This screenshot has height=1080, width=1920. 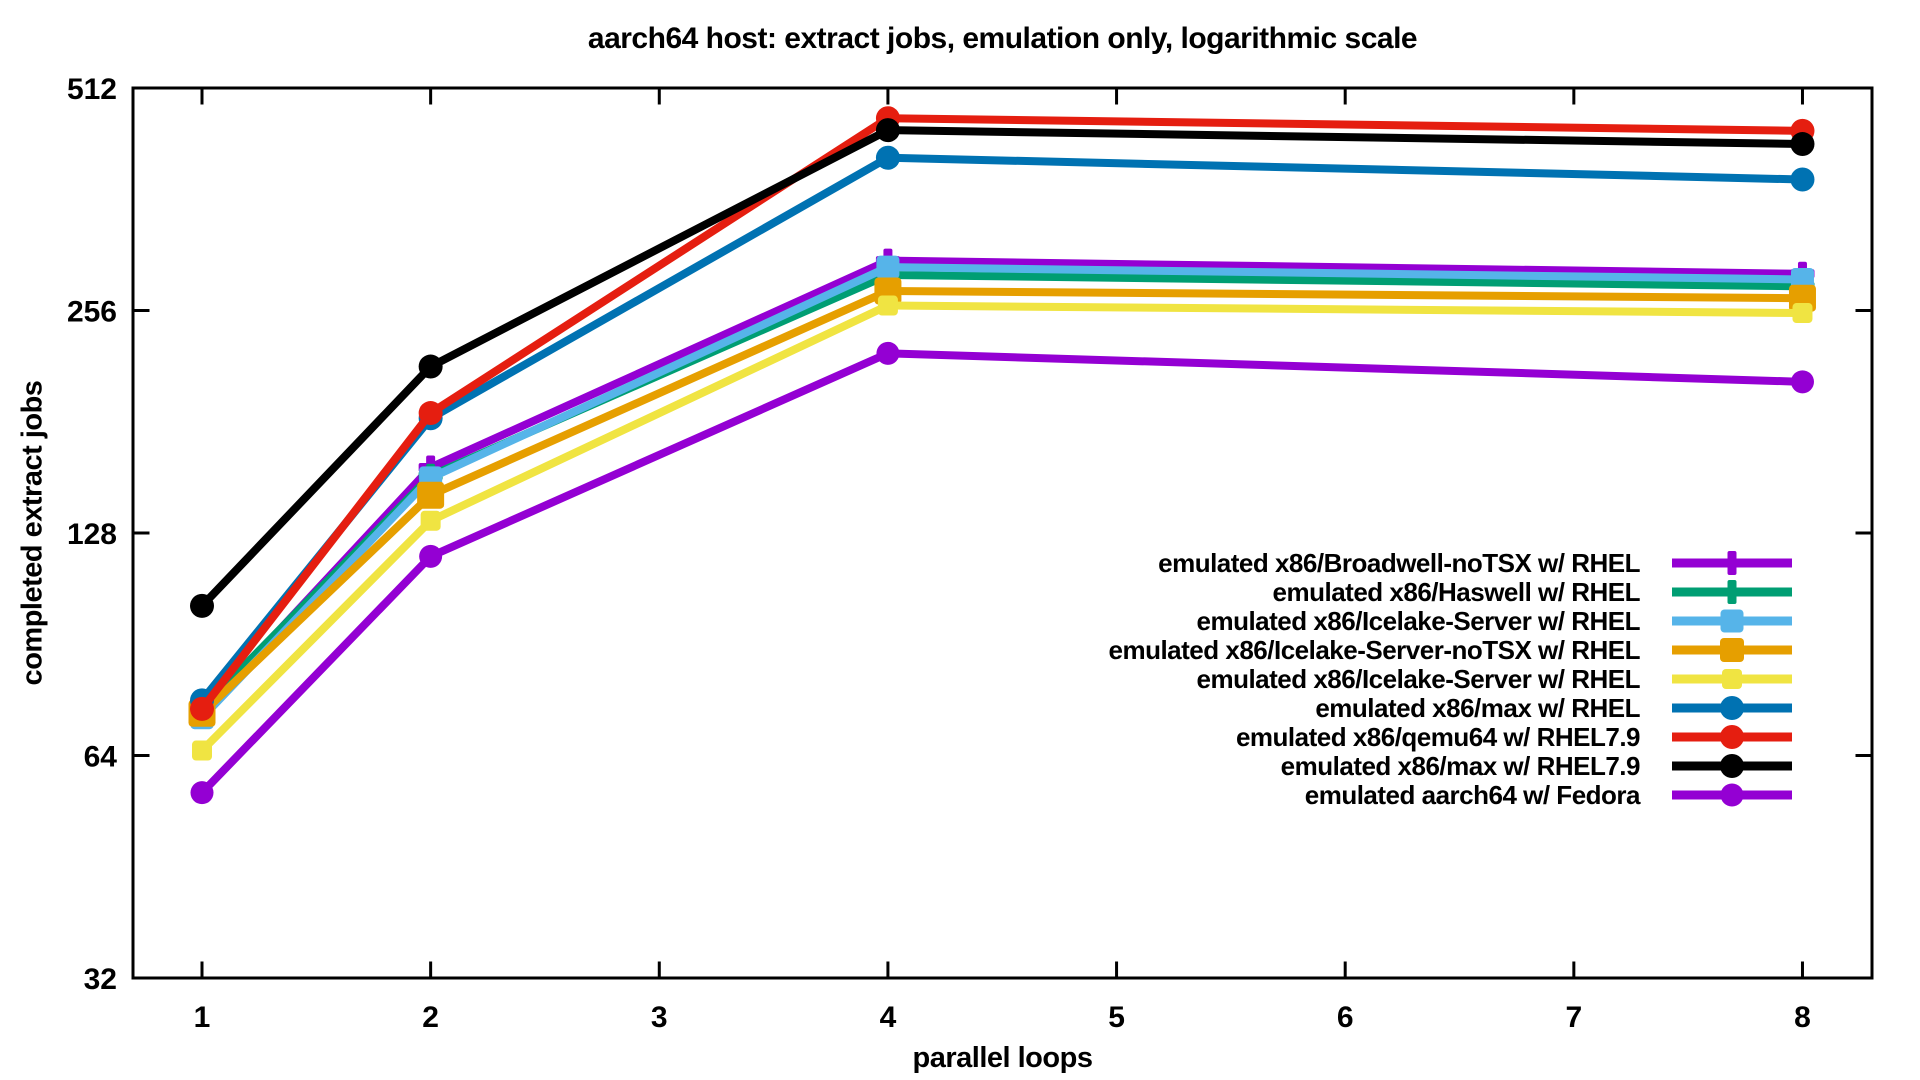 I want to click on x-tick-label: 6, so click(x=1345, y=1017).